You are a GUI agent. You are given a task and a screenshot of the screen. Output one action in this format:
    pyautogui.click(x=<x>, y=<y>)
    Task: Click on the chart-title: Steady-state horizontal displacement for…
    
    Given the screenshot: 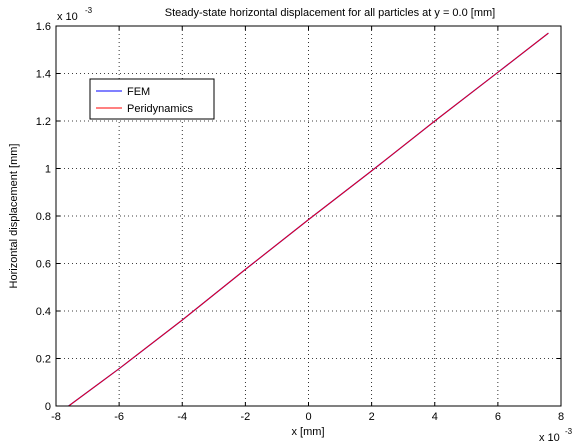 What is the action you would take?
    pyautogui.click(x=330, y=13)
    